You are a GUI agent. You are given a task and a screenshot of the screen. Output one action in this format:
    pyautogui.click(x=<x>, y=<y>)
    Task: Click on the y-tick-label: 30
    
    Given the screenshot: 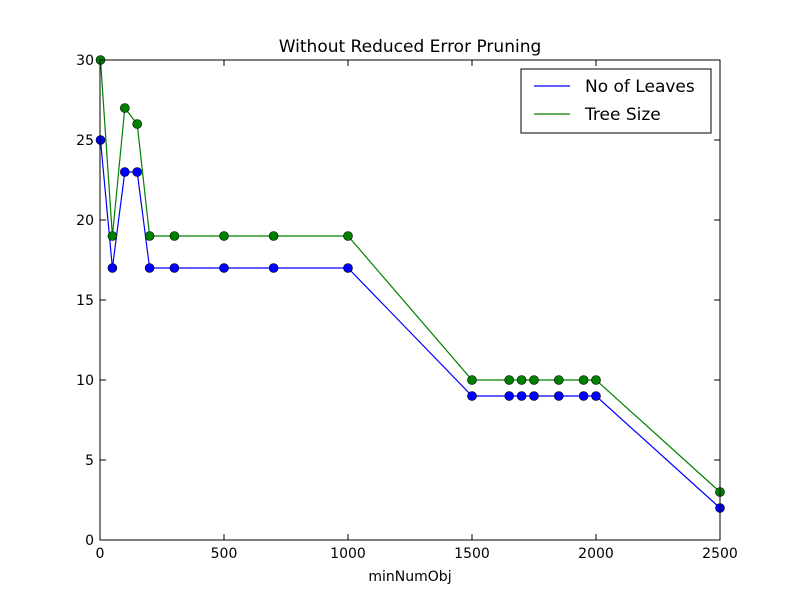 What is the action you would take?
    pyautogui.click(x=85, y=61)
    